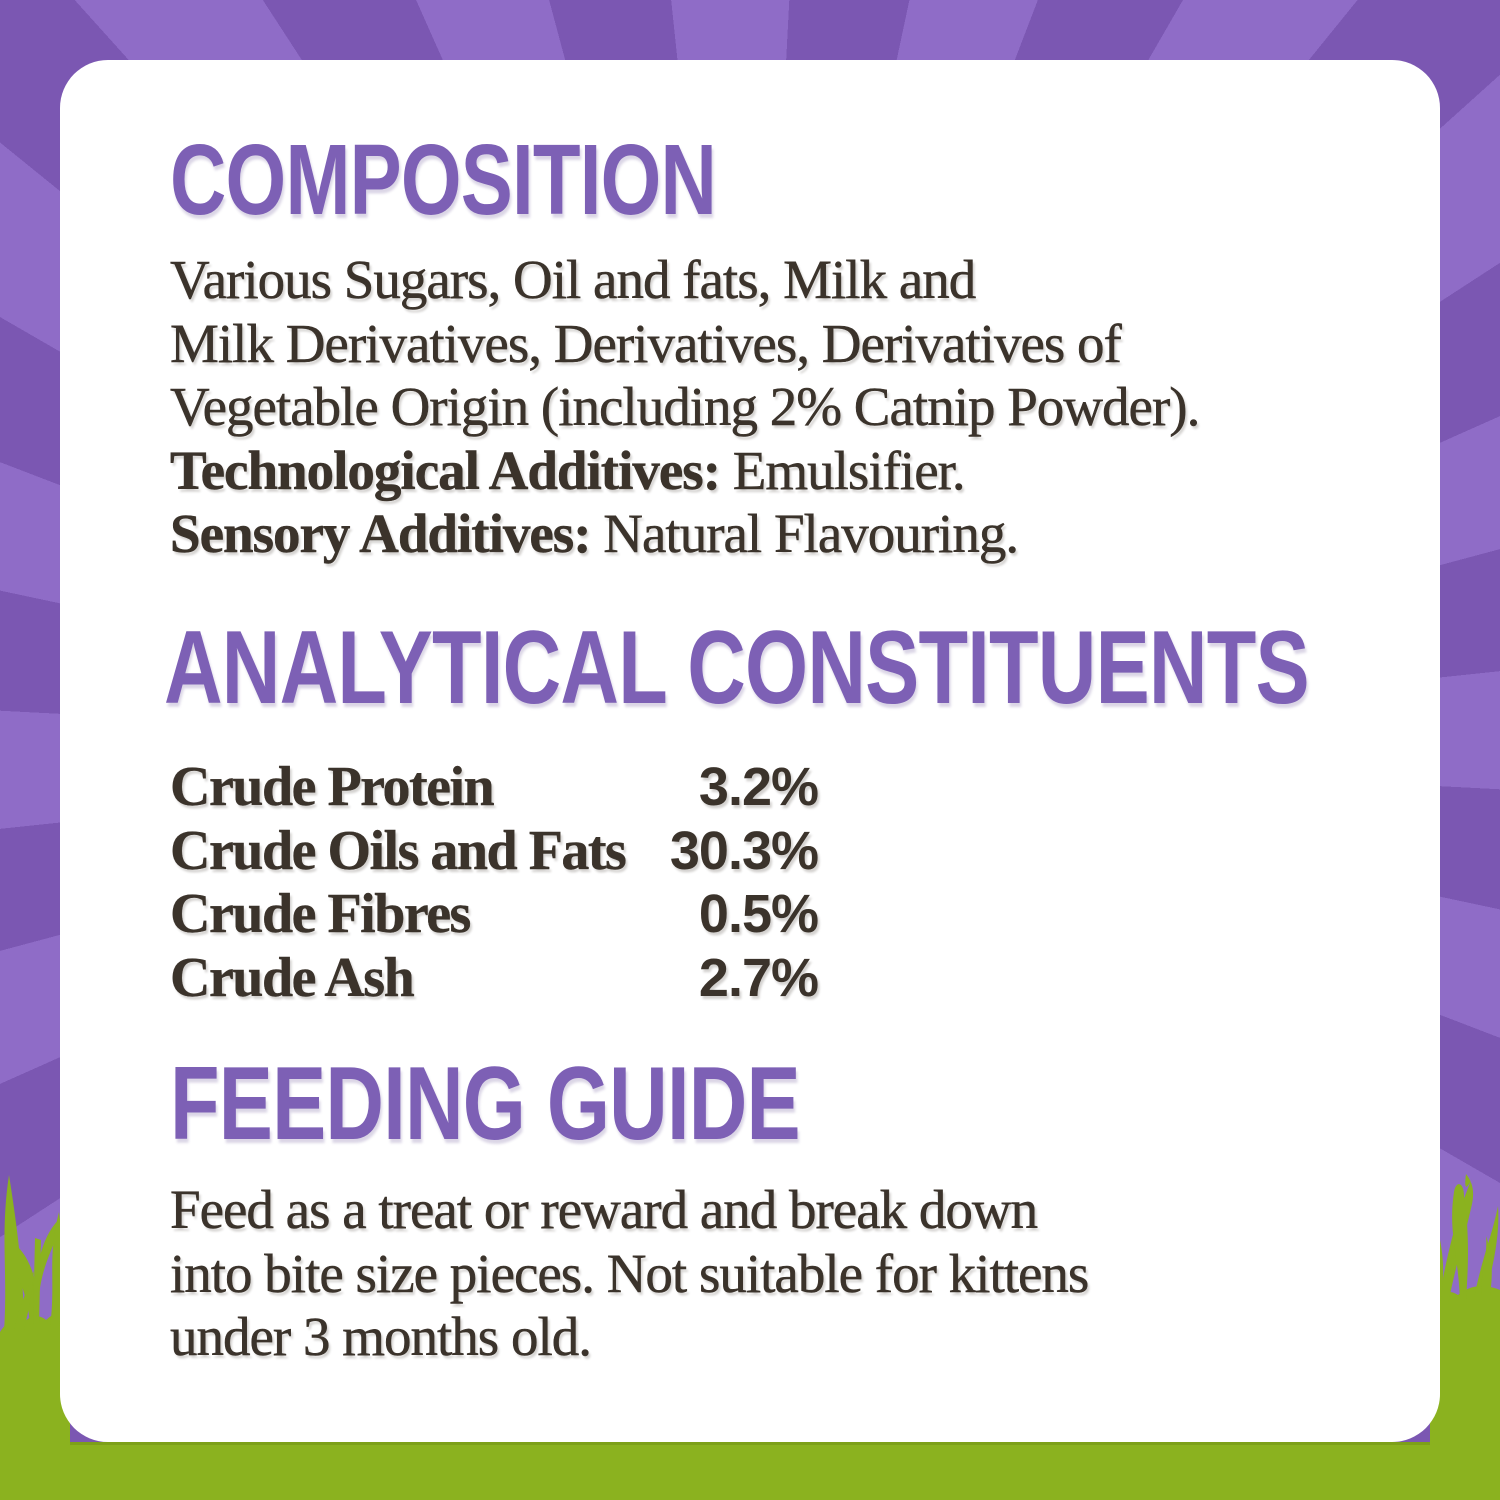  I want to click on sensory-additives-label: Sensory Additives:, so click(381, 534).